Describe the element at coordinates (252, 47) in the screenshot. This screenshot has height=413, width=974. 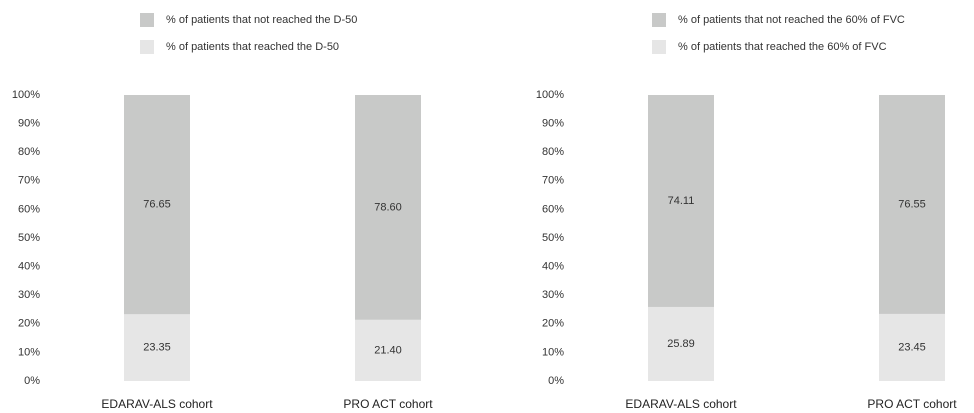
I see `legend-label: % of patients that reached the D-50` at that location.